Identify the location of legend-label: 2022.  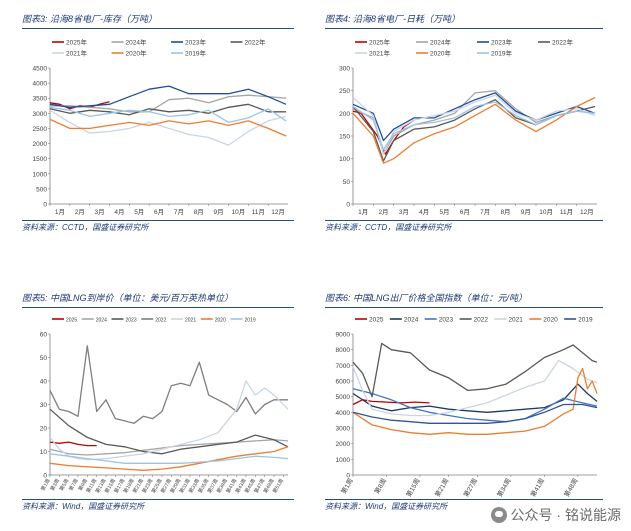
(481, 320).